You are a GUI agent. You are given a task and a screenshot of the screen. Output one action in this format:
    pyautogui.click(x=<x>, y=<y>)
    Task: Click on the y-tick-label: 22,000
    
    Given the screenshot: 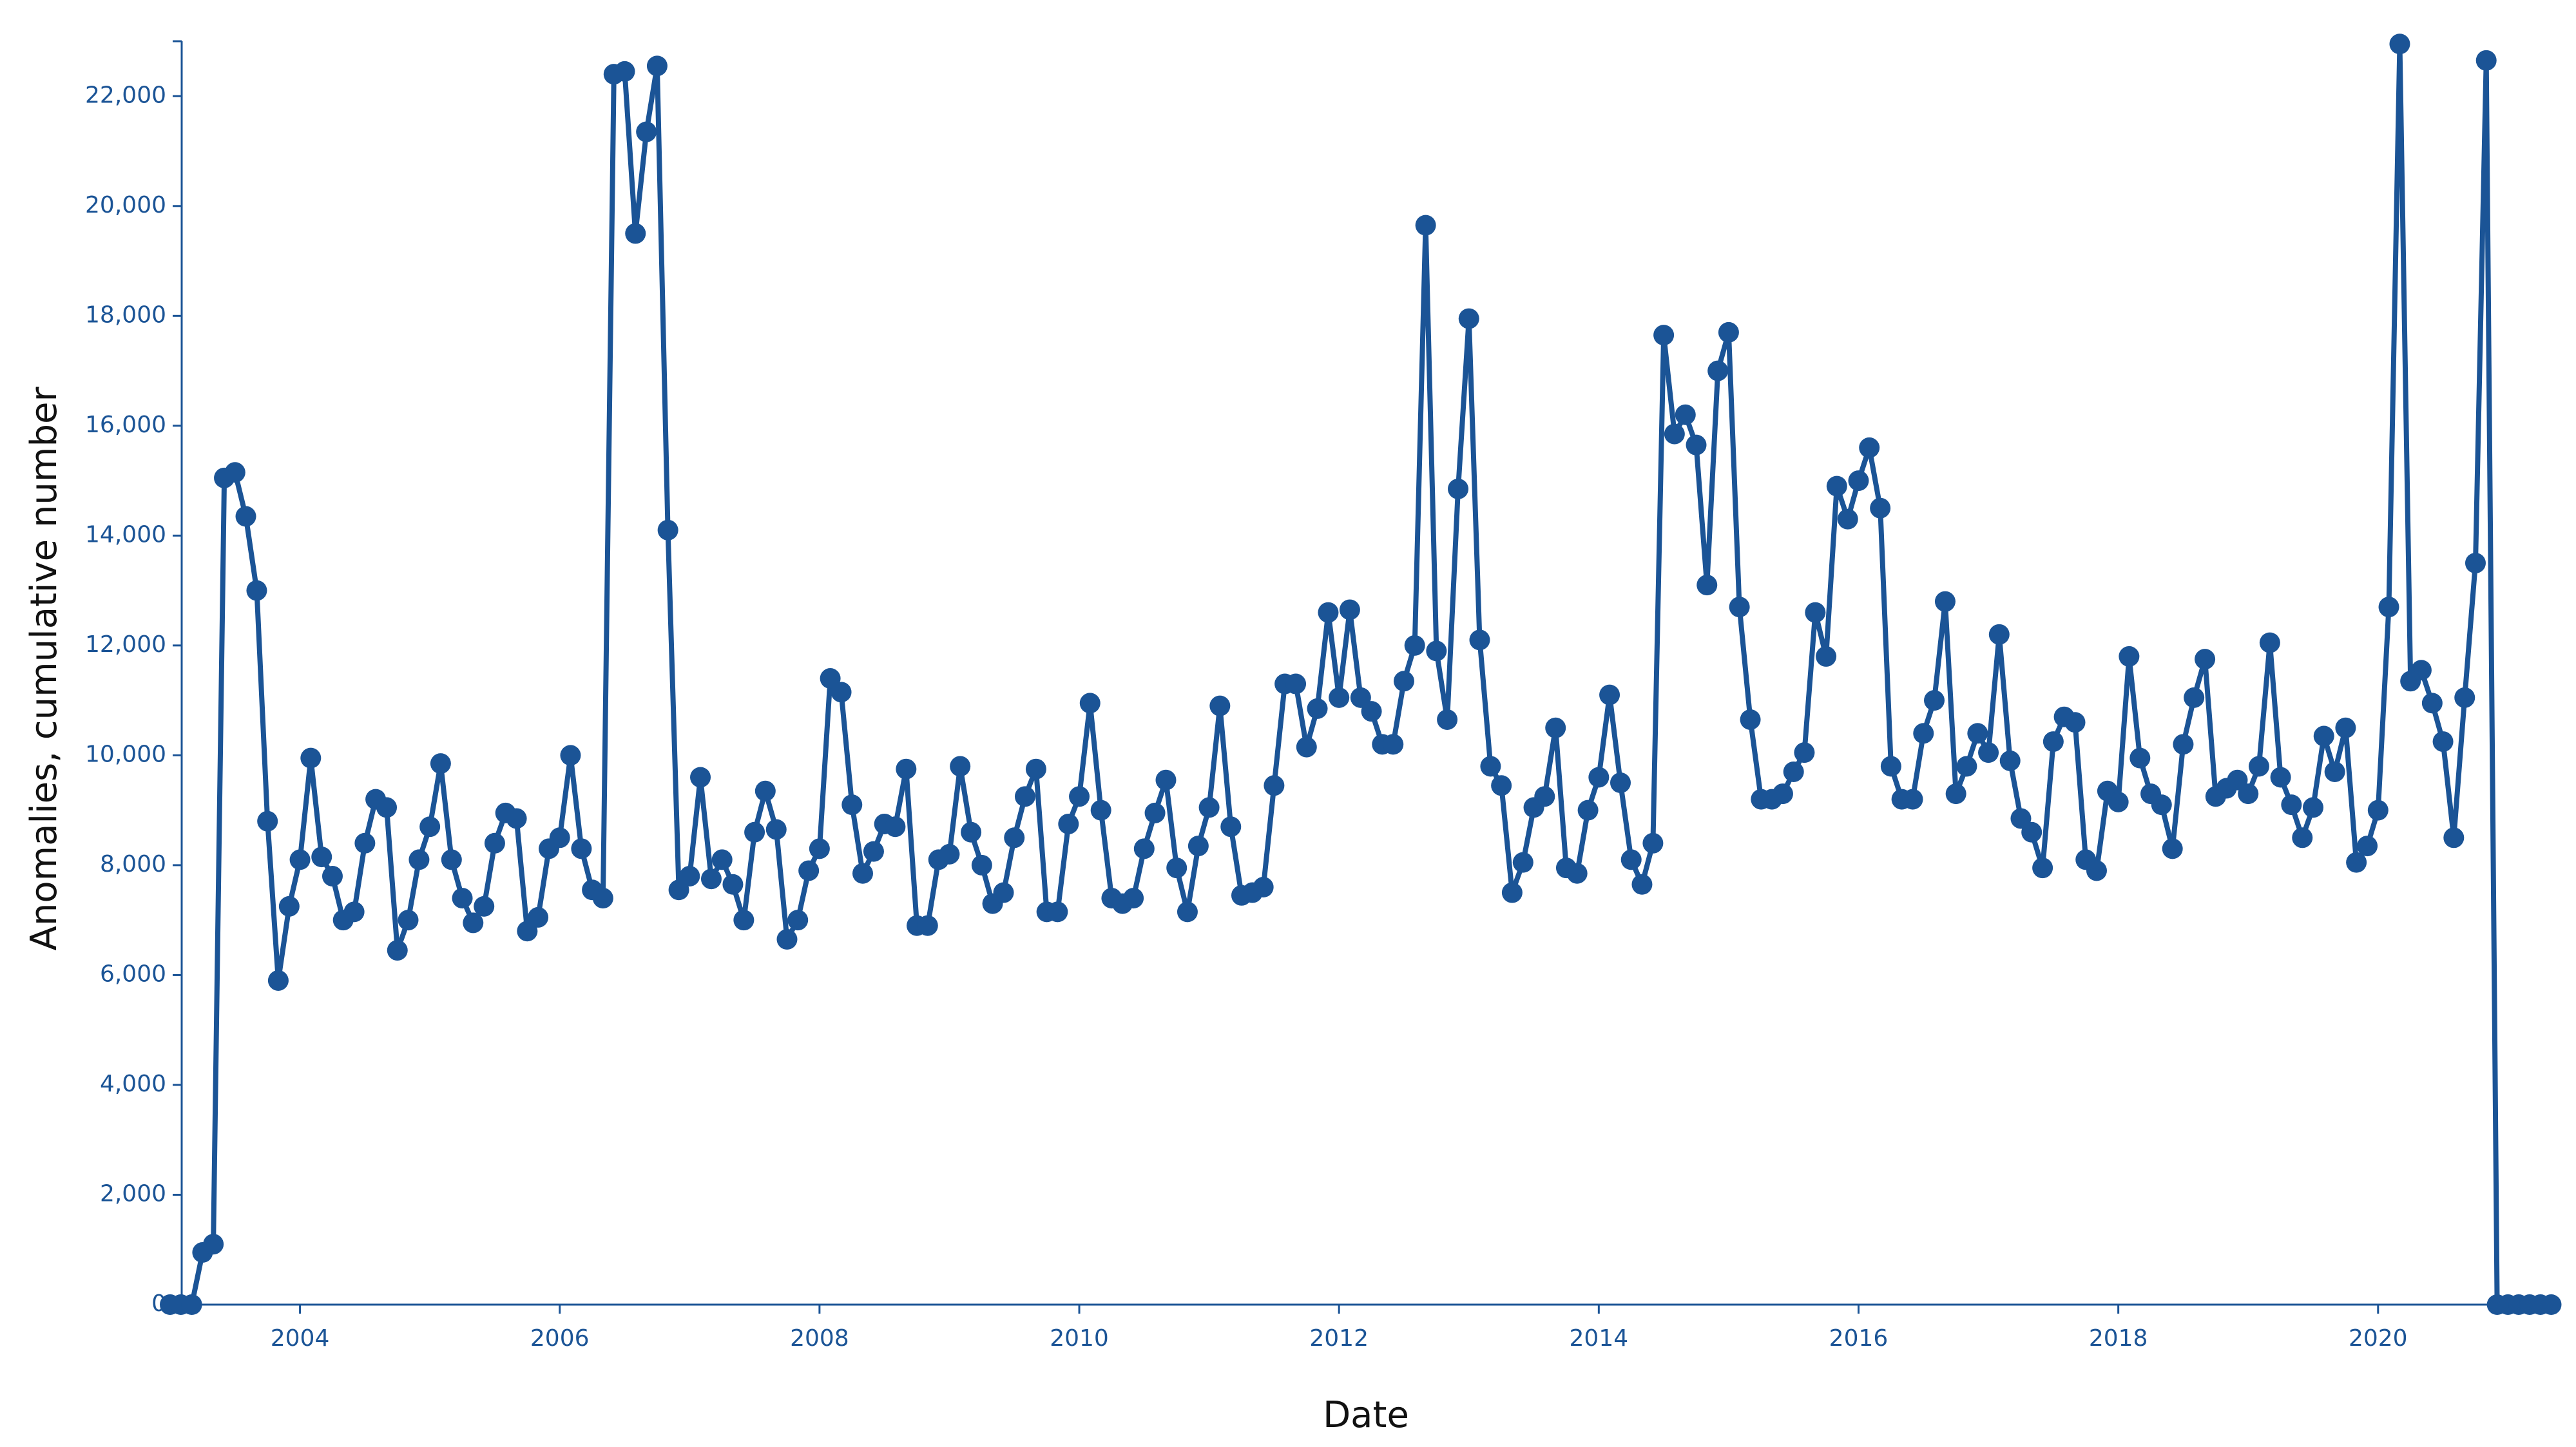 What is the action you would take?
    pyautogui.click(x=125, y=95)
    